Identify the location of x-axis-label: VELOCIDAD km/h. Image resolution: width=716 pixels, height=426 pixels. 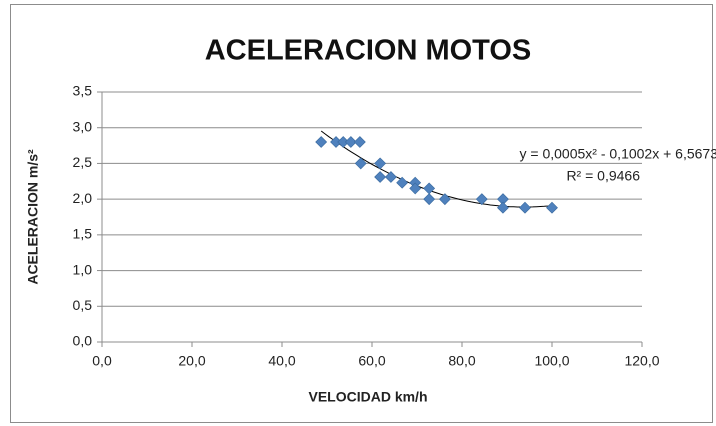
(367, 397).